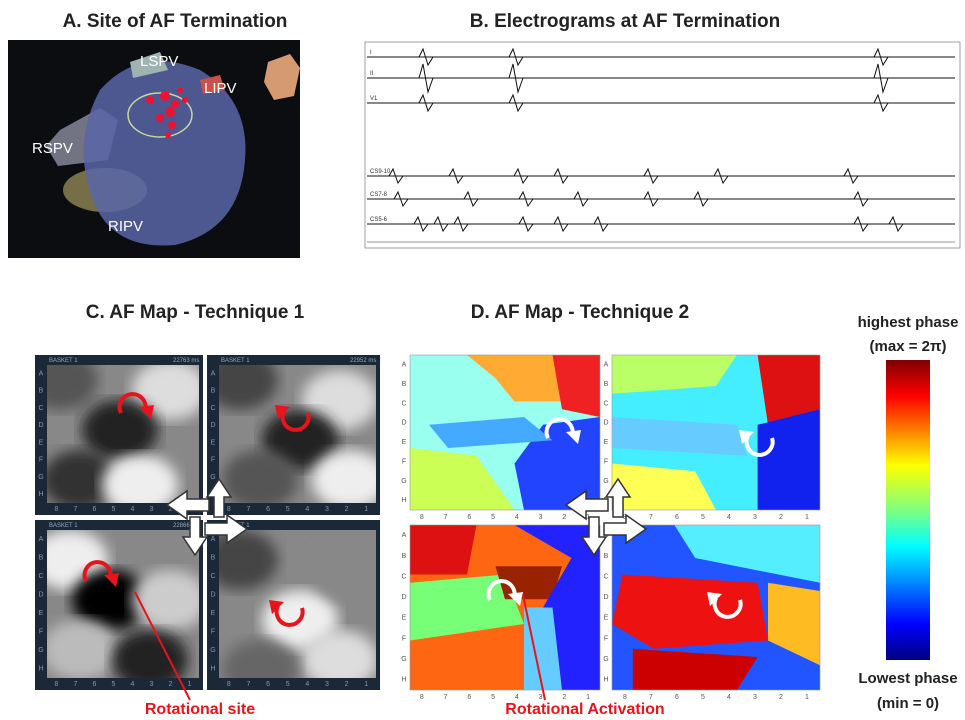 This screenshot has height=720, width=965. Describe the element at coordinates (908, 346) in the screenshot. I see `colorbar-label: (max = 2π)` at that location.